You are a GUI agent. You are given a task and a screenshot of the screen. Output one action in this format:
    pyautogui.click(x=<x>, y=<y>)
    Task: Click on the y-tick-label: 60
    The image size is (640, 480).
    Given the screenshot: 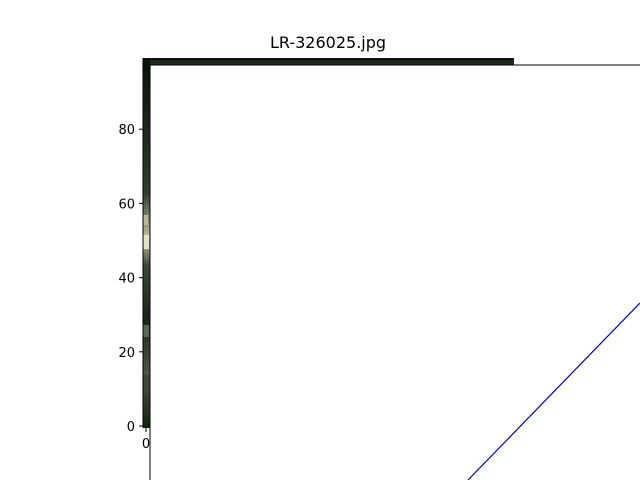 What is the action you would take?
    pyautogui.click(x=126, y=204)
    